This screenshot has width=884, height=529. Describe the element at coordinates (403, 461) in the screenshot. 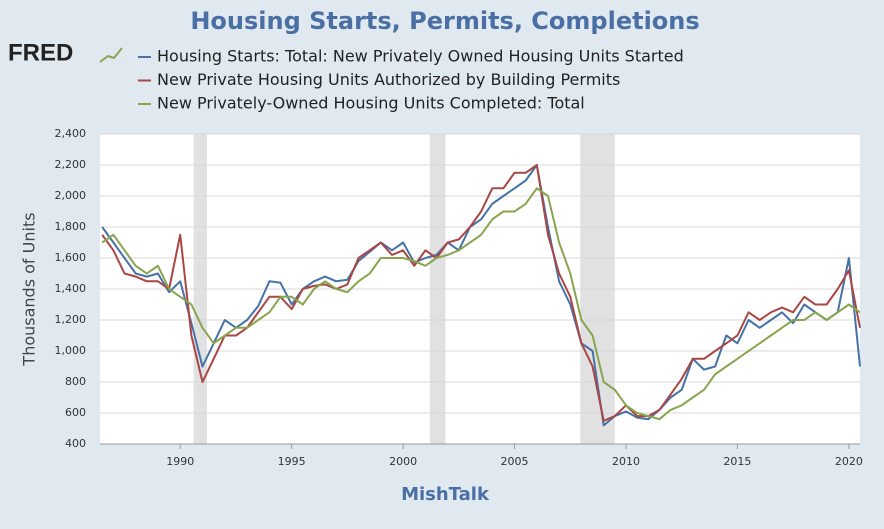

I see `x-tick-label: 2000` at that location.